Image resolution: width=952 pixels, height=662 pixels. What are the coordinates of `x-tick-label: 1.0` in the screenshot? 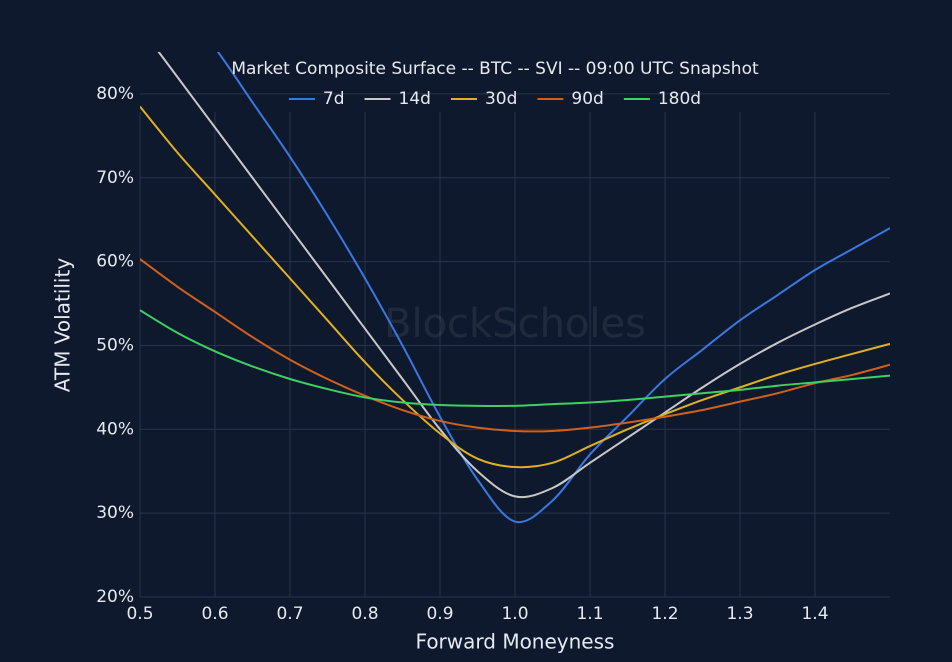 It's located at (514, 614).